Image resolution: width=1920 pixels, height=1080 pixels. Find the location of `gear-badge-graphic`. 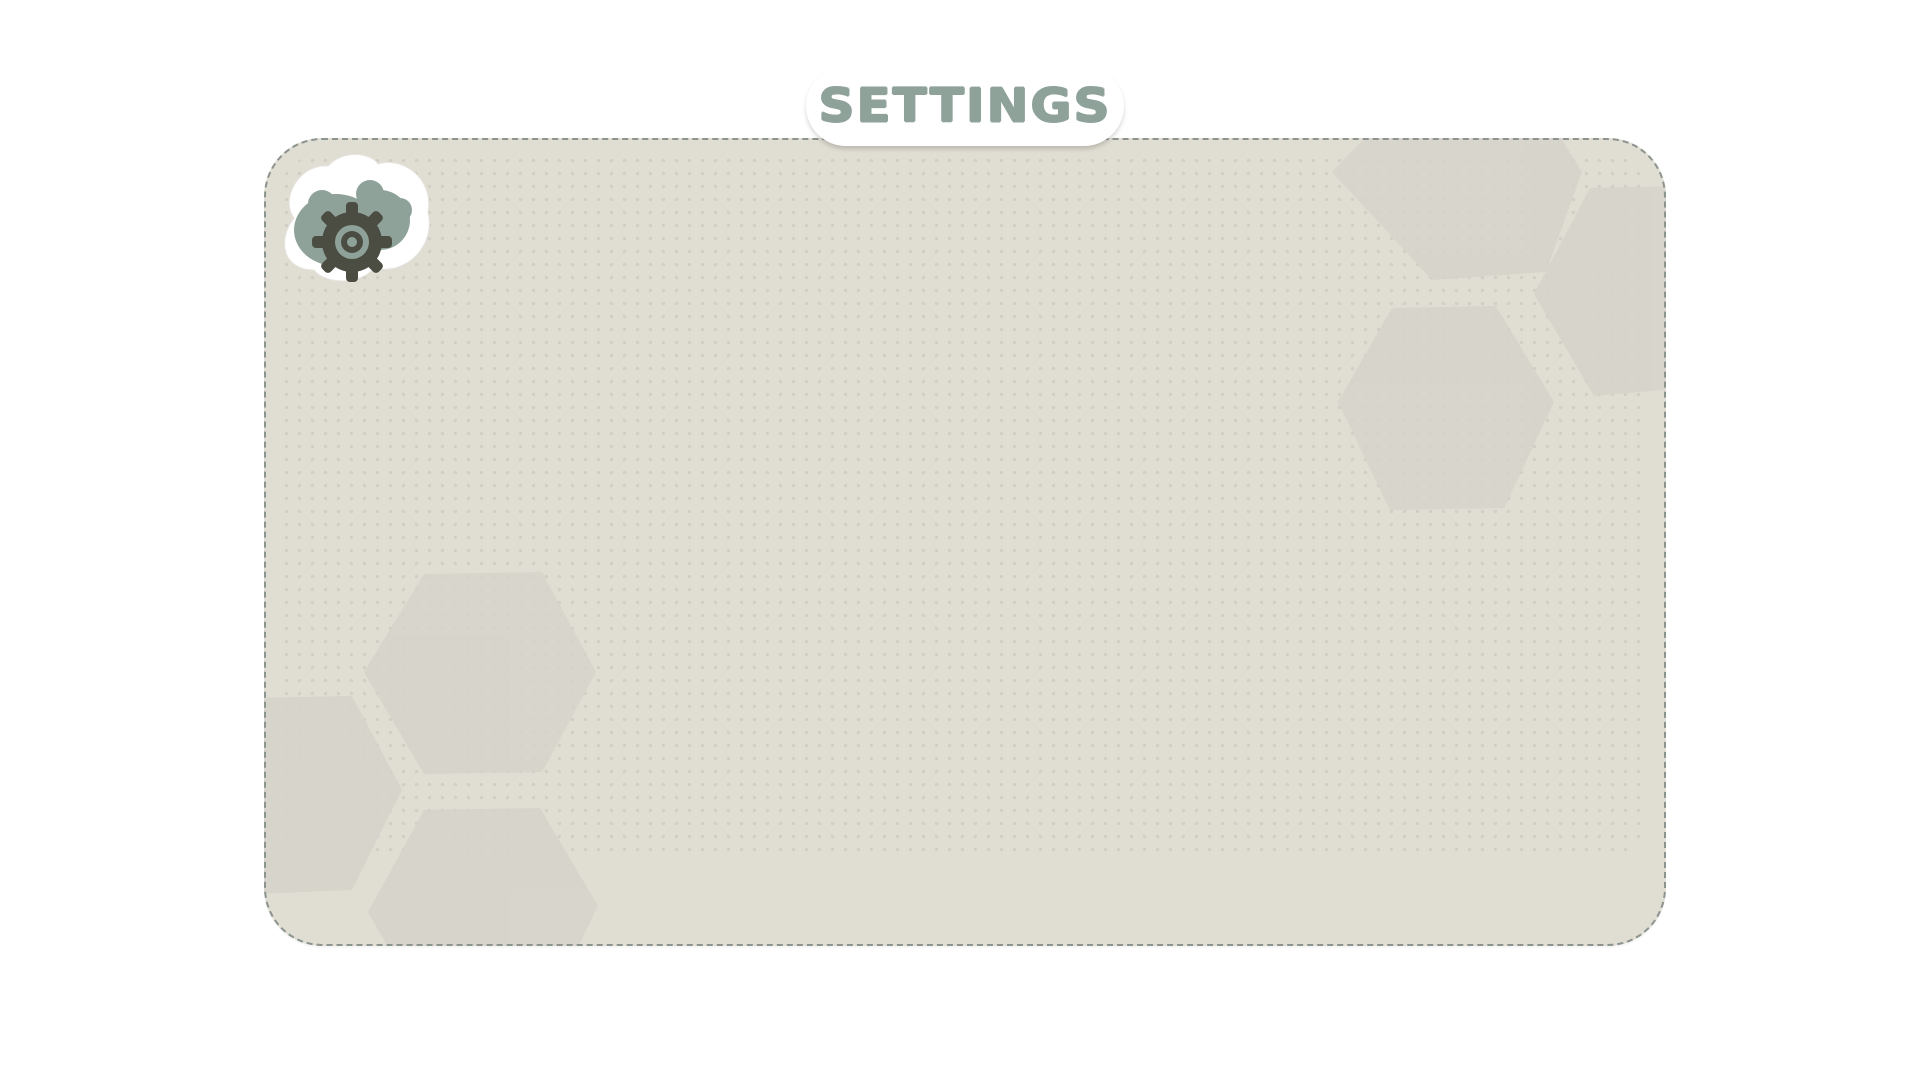

gear-badge-graphic is located at coordinates (357, 218).